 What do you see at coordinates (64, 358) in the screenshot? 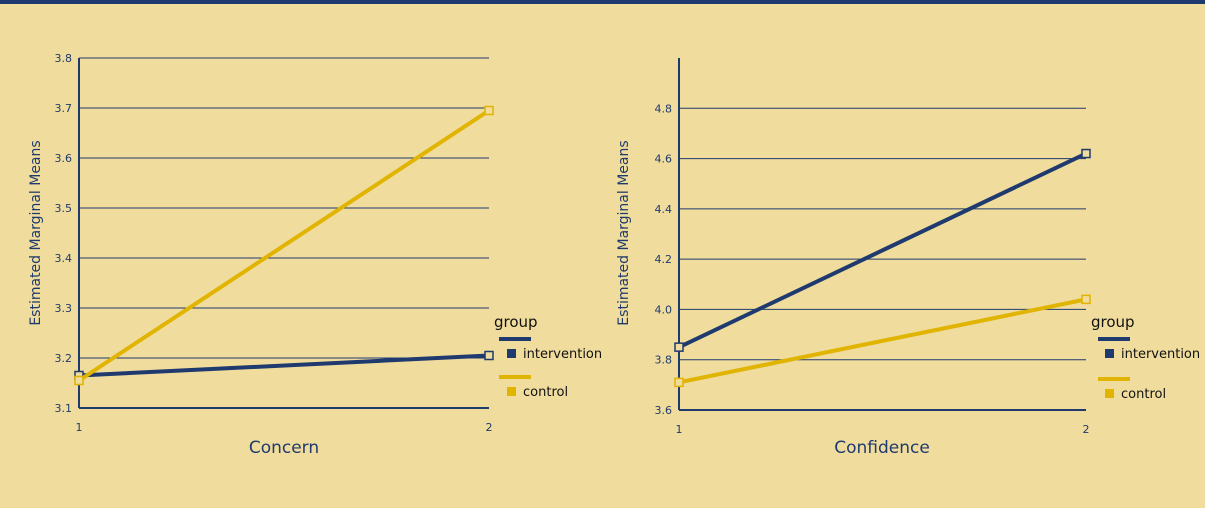
I see `y-tick-label: 3.2` at bounding box center [64, 358].